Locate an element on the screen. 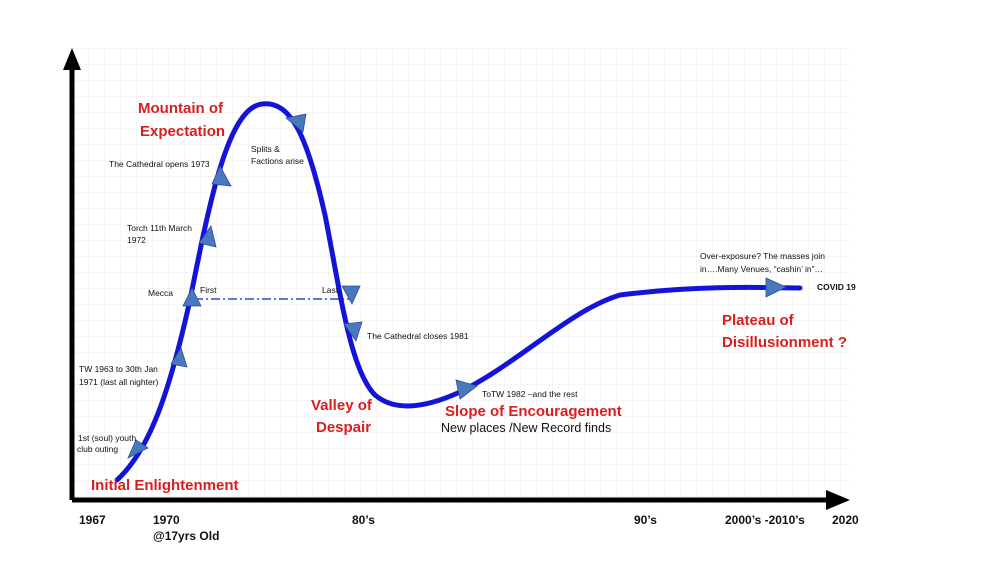 The image size is (1000, 562). note-totw: ToTW 1982 –and the rest is located at coordinates (530, 394).